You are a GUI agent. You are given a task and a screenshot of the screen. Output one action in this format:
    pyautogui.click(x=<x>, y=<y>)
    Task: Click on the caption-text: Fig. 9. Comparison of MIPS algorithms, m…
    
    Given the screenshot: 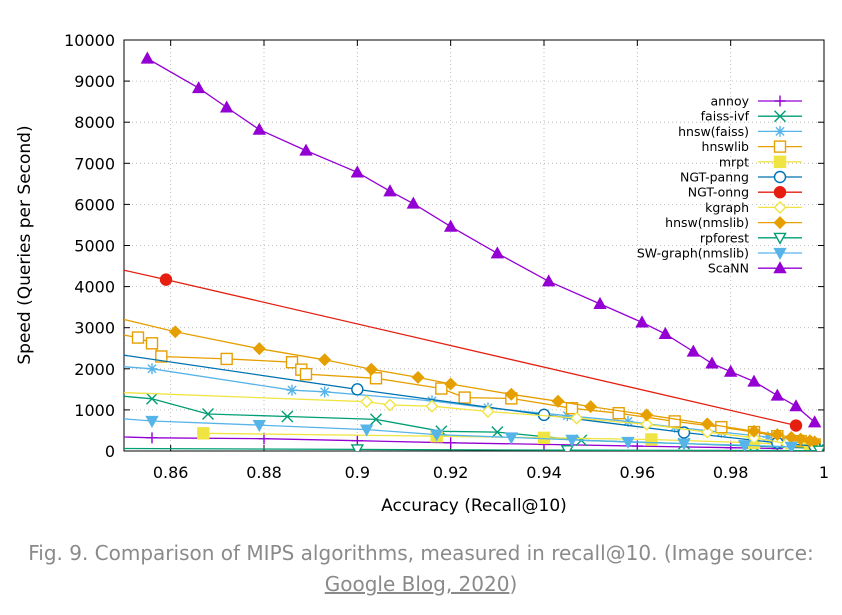 What is the action you would take?
    pyautogui.click(x=421, y=553)
    